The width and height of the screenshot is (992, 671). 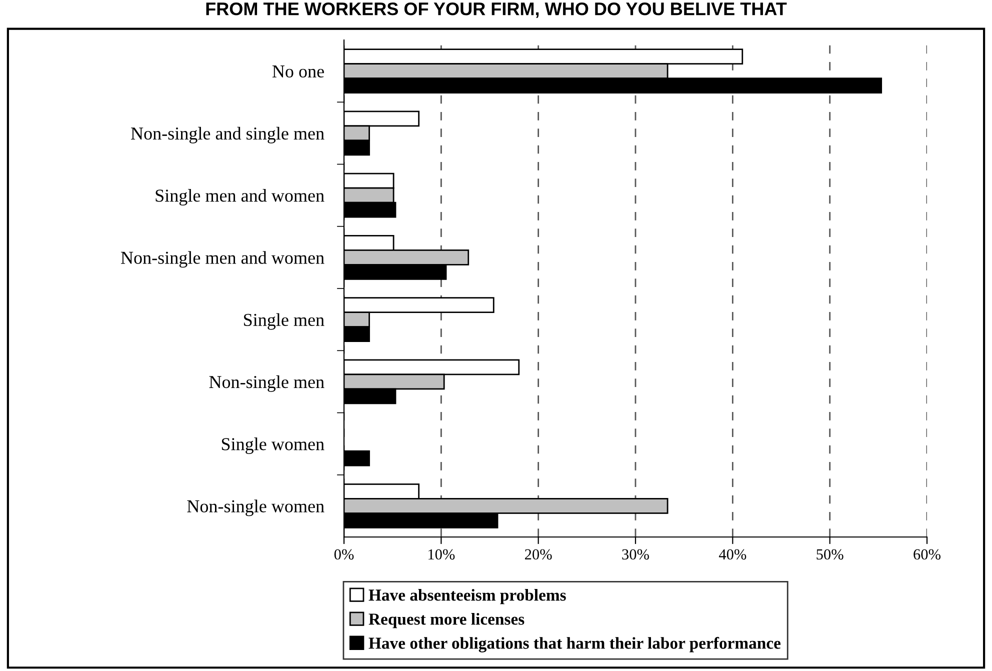 What do you see at coordinates (298, 72) in the screenshot?
I see `y-tick-label: No one` at bounding box center [298, 72].